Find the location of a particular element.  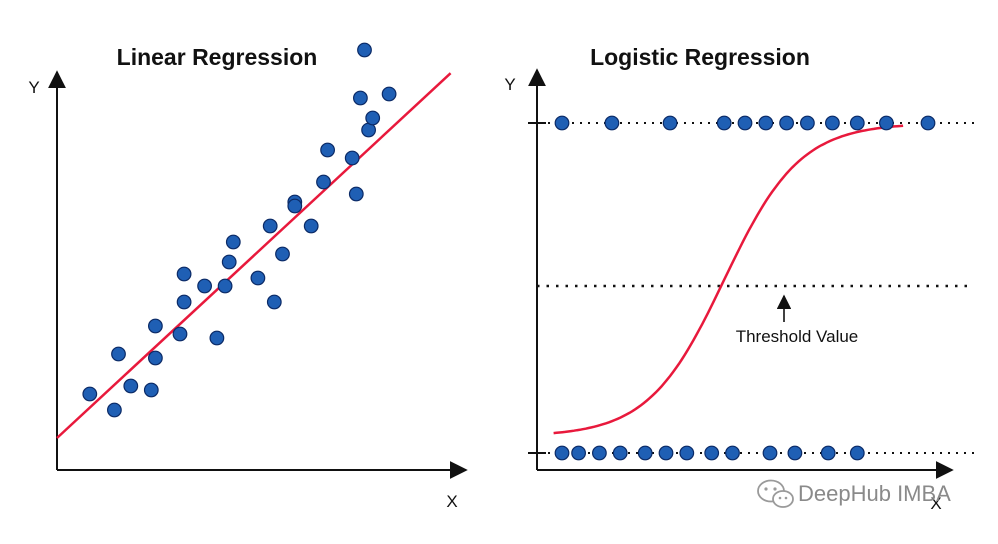

logistic-x-axis-label: X is located at coordinates (935, 503).